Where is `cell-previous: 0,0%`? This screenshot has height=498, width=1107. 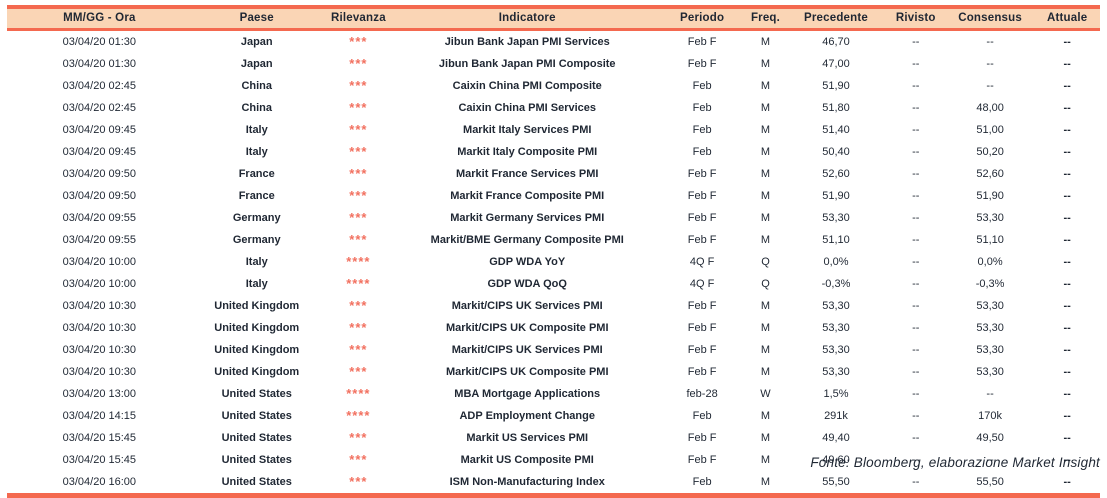
cell-previous: 0,0% is located at coordinates (836, 262).